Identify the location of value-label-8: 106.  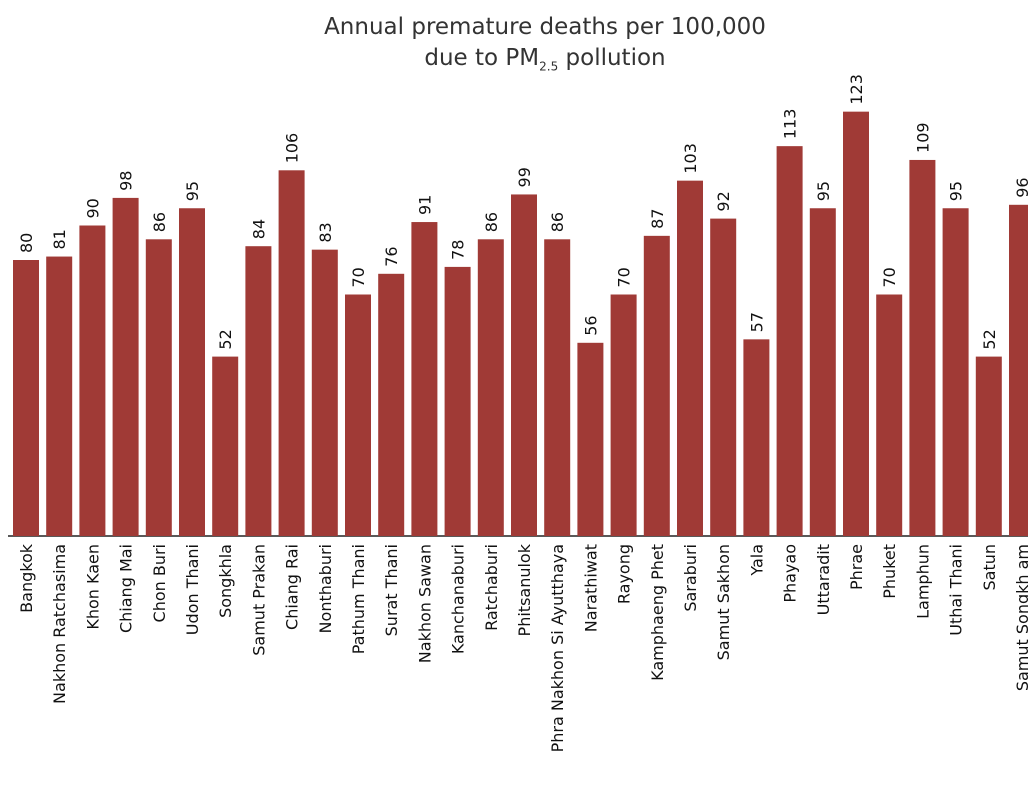
(292, 148).